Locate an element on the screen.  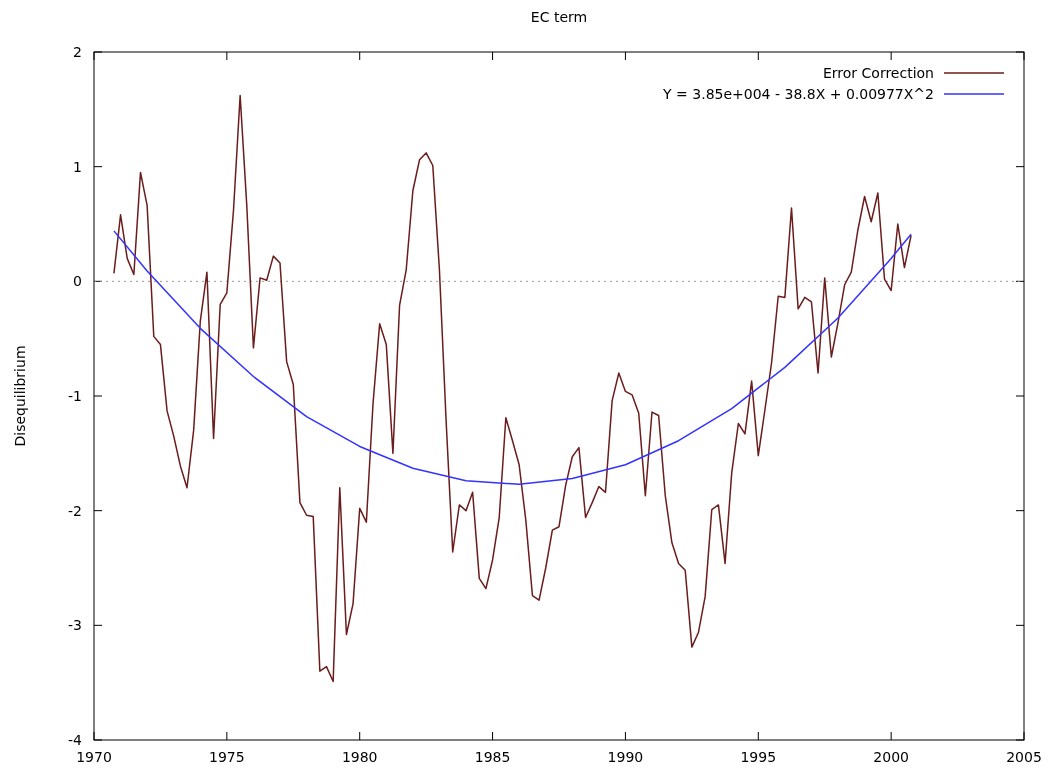
x-tick-label: 2000 is located at coordinates (891, 757).